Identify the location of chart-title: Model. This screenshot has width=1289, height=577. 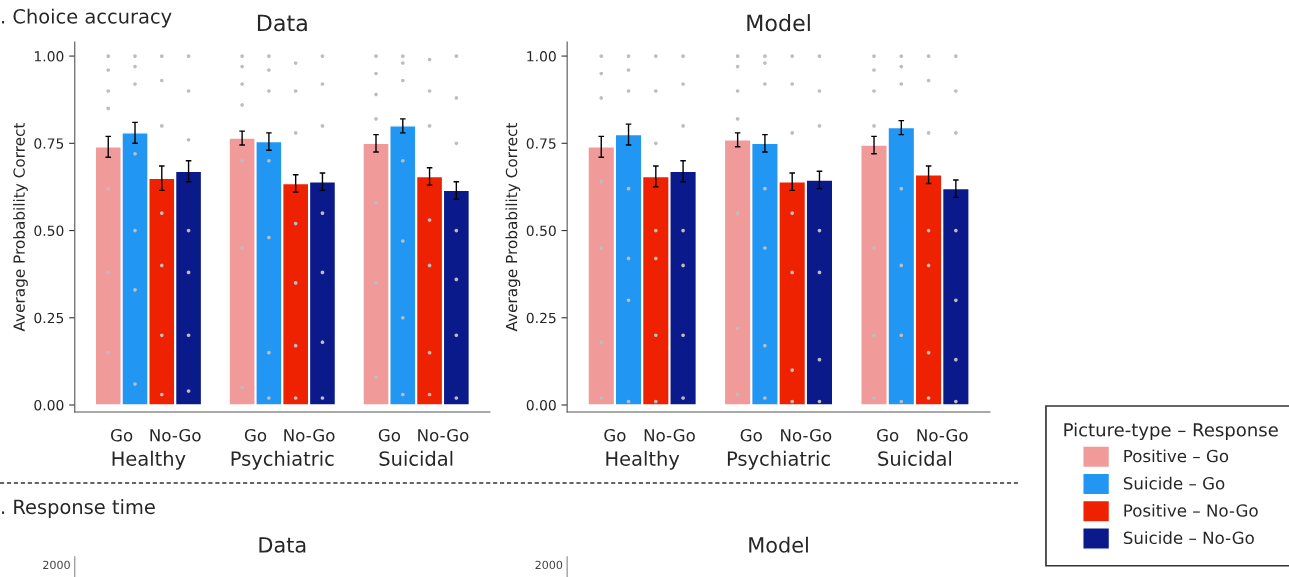
(778, 23).